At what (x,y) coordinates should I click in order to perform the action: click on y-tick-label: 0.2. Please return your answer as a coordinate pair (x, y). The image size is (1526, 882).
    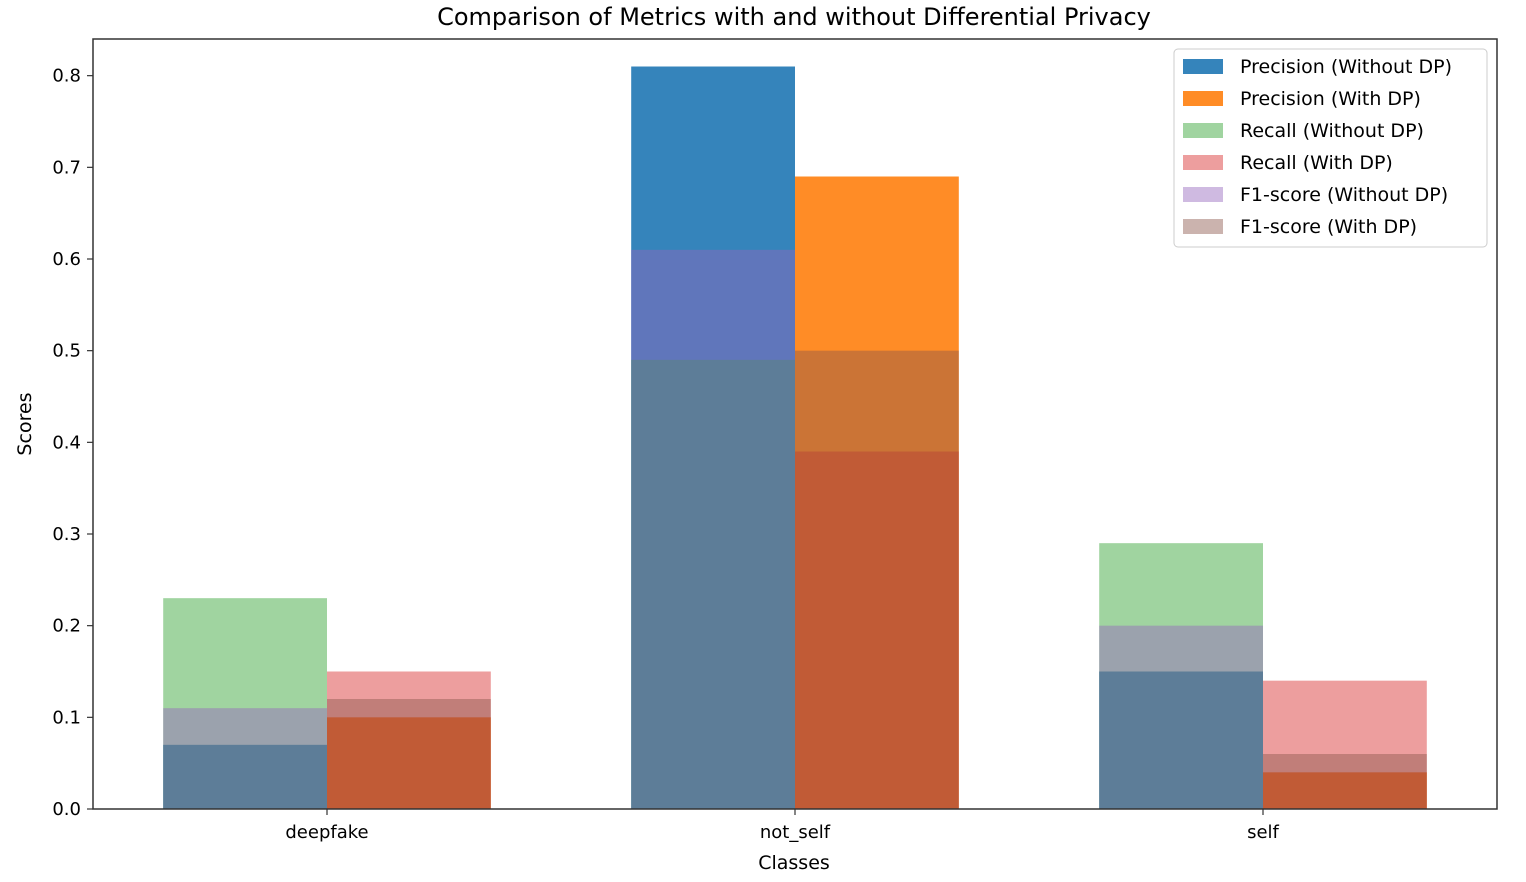
    Looking at the image, I should click on (66, 626).